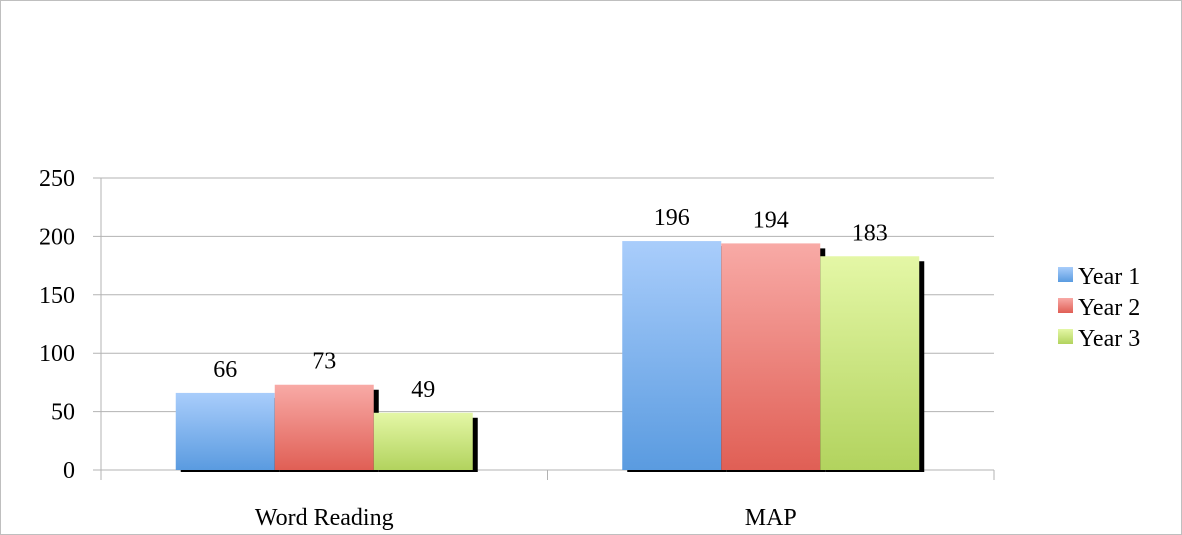  Describe the element at coordinates (1109, 277) in the screenshot. I see `legend-label: Year 1` at that location.